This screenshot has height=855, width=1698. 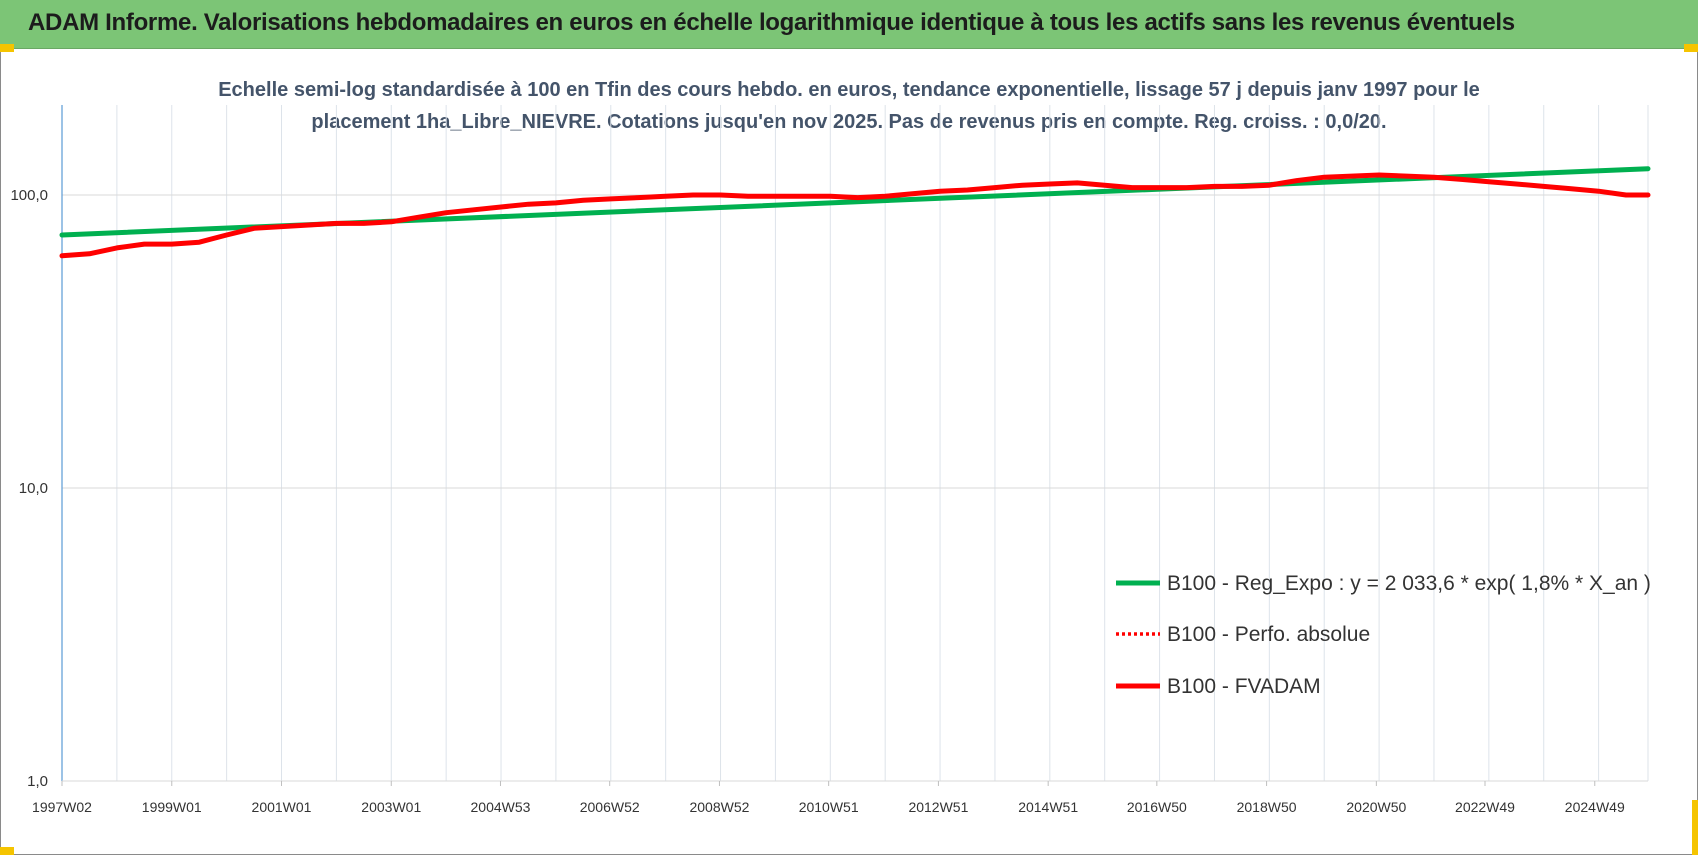 What do you see at coordinates (1157, 807) in the screenshot?
I see `x-tick-label: 2016W50` at bounding box center [1157, 807].